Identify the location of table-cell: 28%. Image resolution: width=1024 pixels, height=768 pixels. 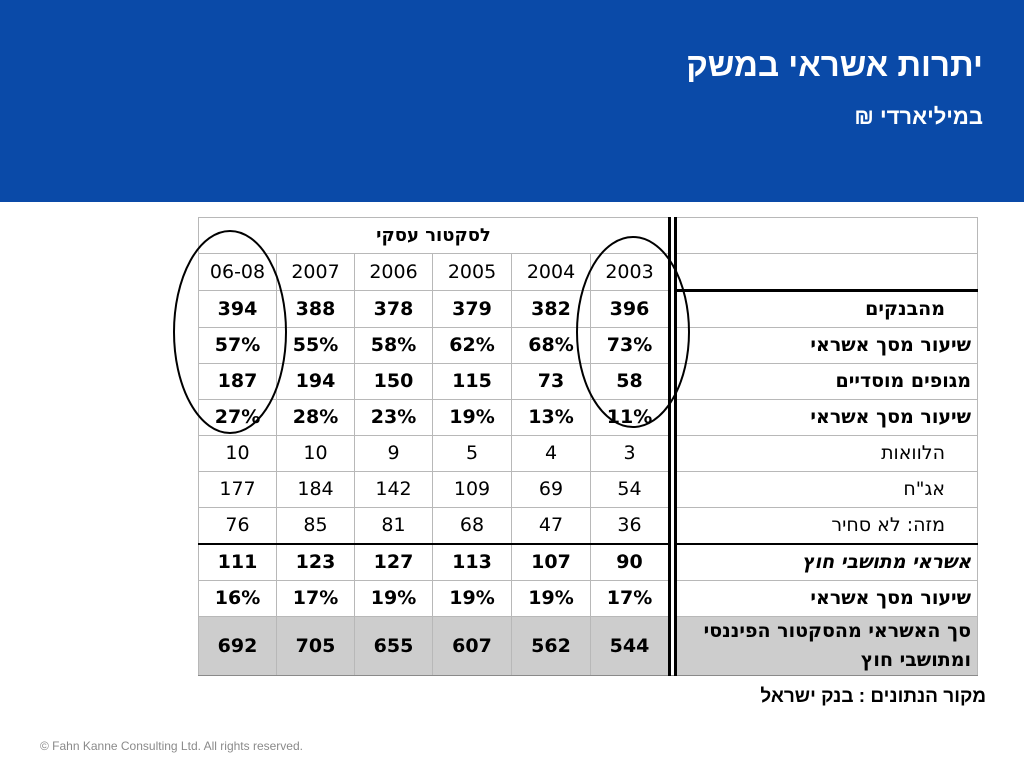
(315, 417).